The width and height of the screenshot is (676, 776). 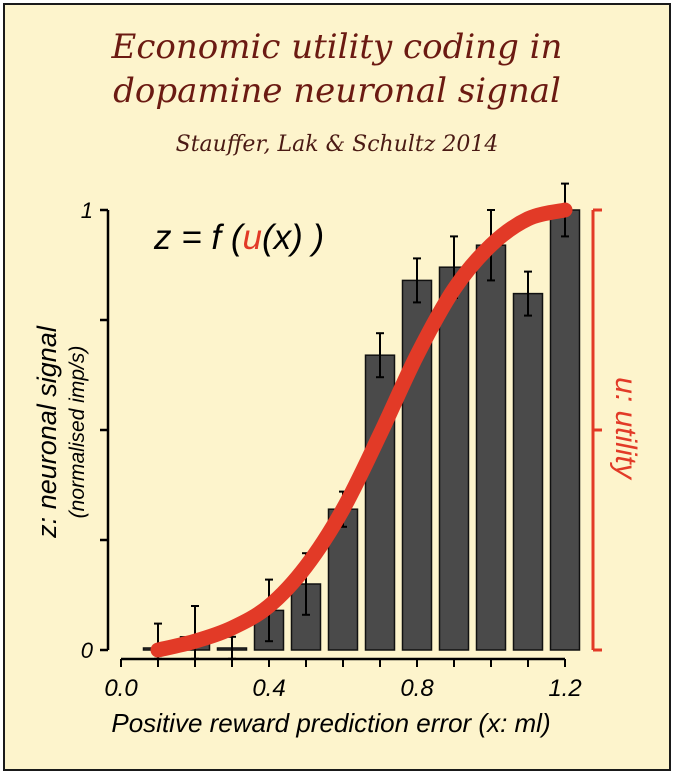 What do you see at coordinates (337, 47) in the screenshot?
I see `title-line-1: Economic utility coding in` at bounding box center [337, 47].